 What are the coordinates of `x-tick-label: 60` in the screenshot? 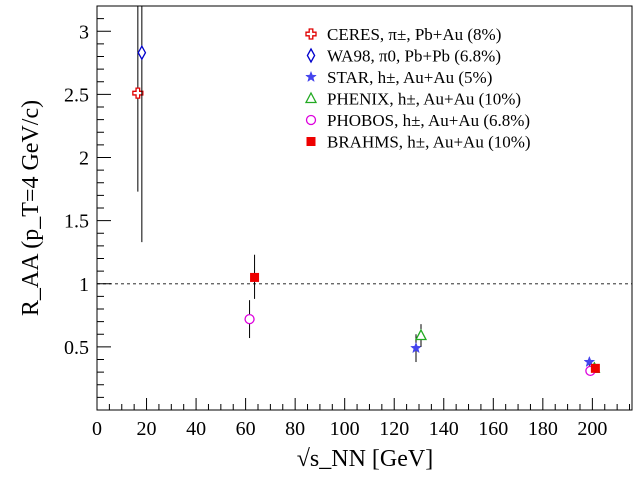 It's located at (246, 429).